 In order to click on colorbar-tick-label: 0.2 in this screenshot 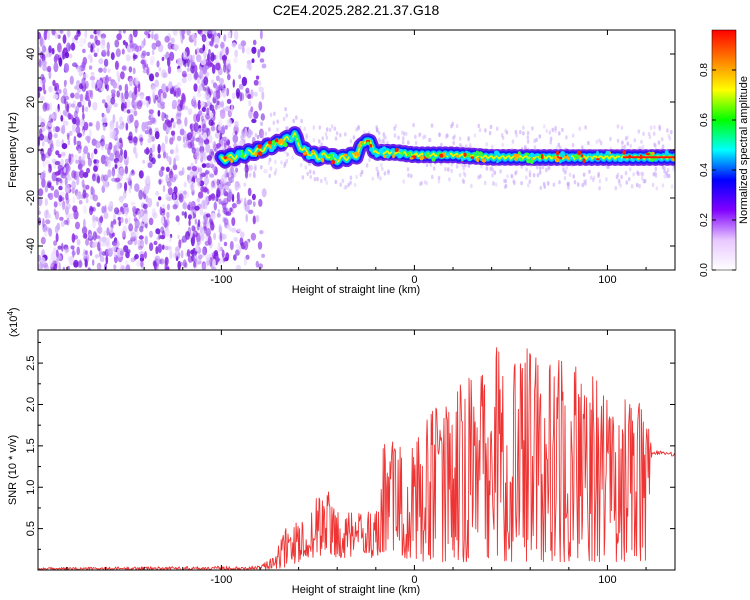, I will do `click(704, 220)`.